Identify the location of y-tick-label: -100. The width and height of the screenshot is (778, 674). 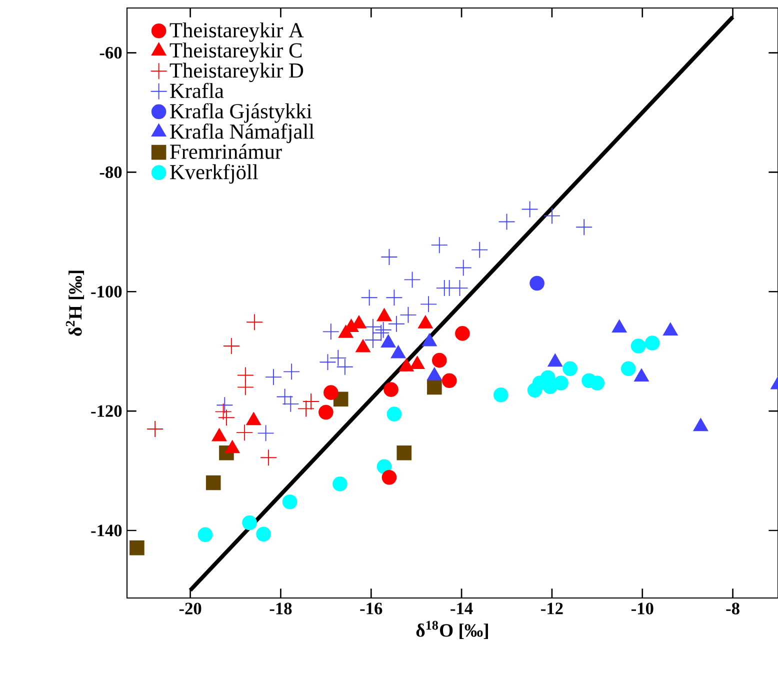
(106, 292).